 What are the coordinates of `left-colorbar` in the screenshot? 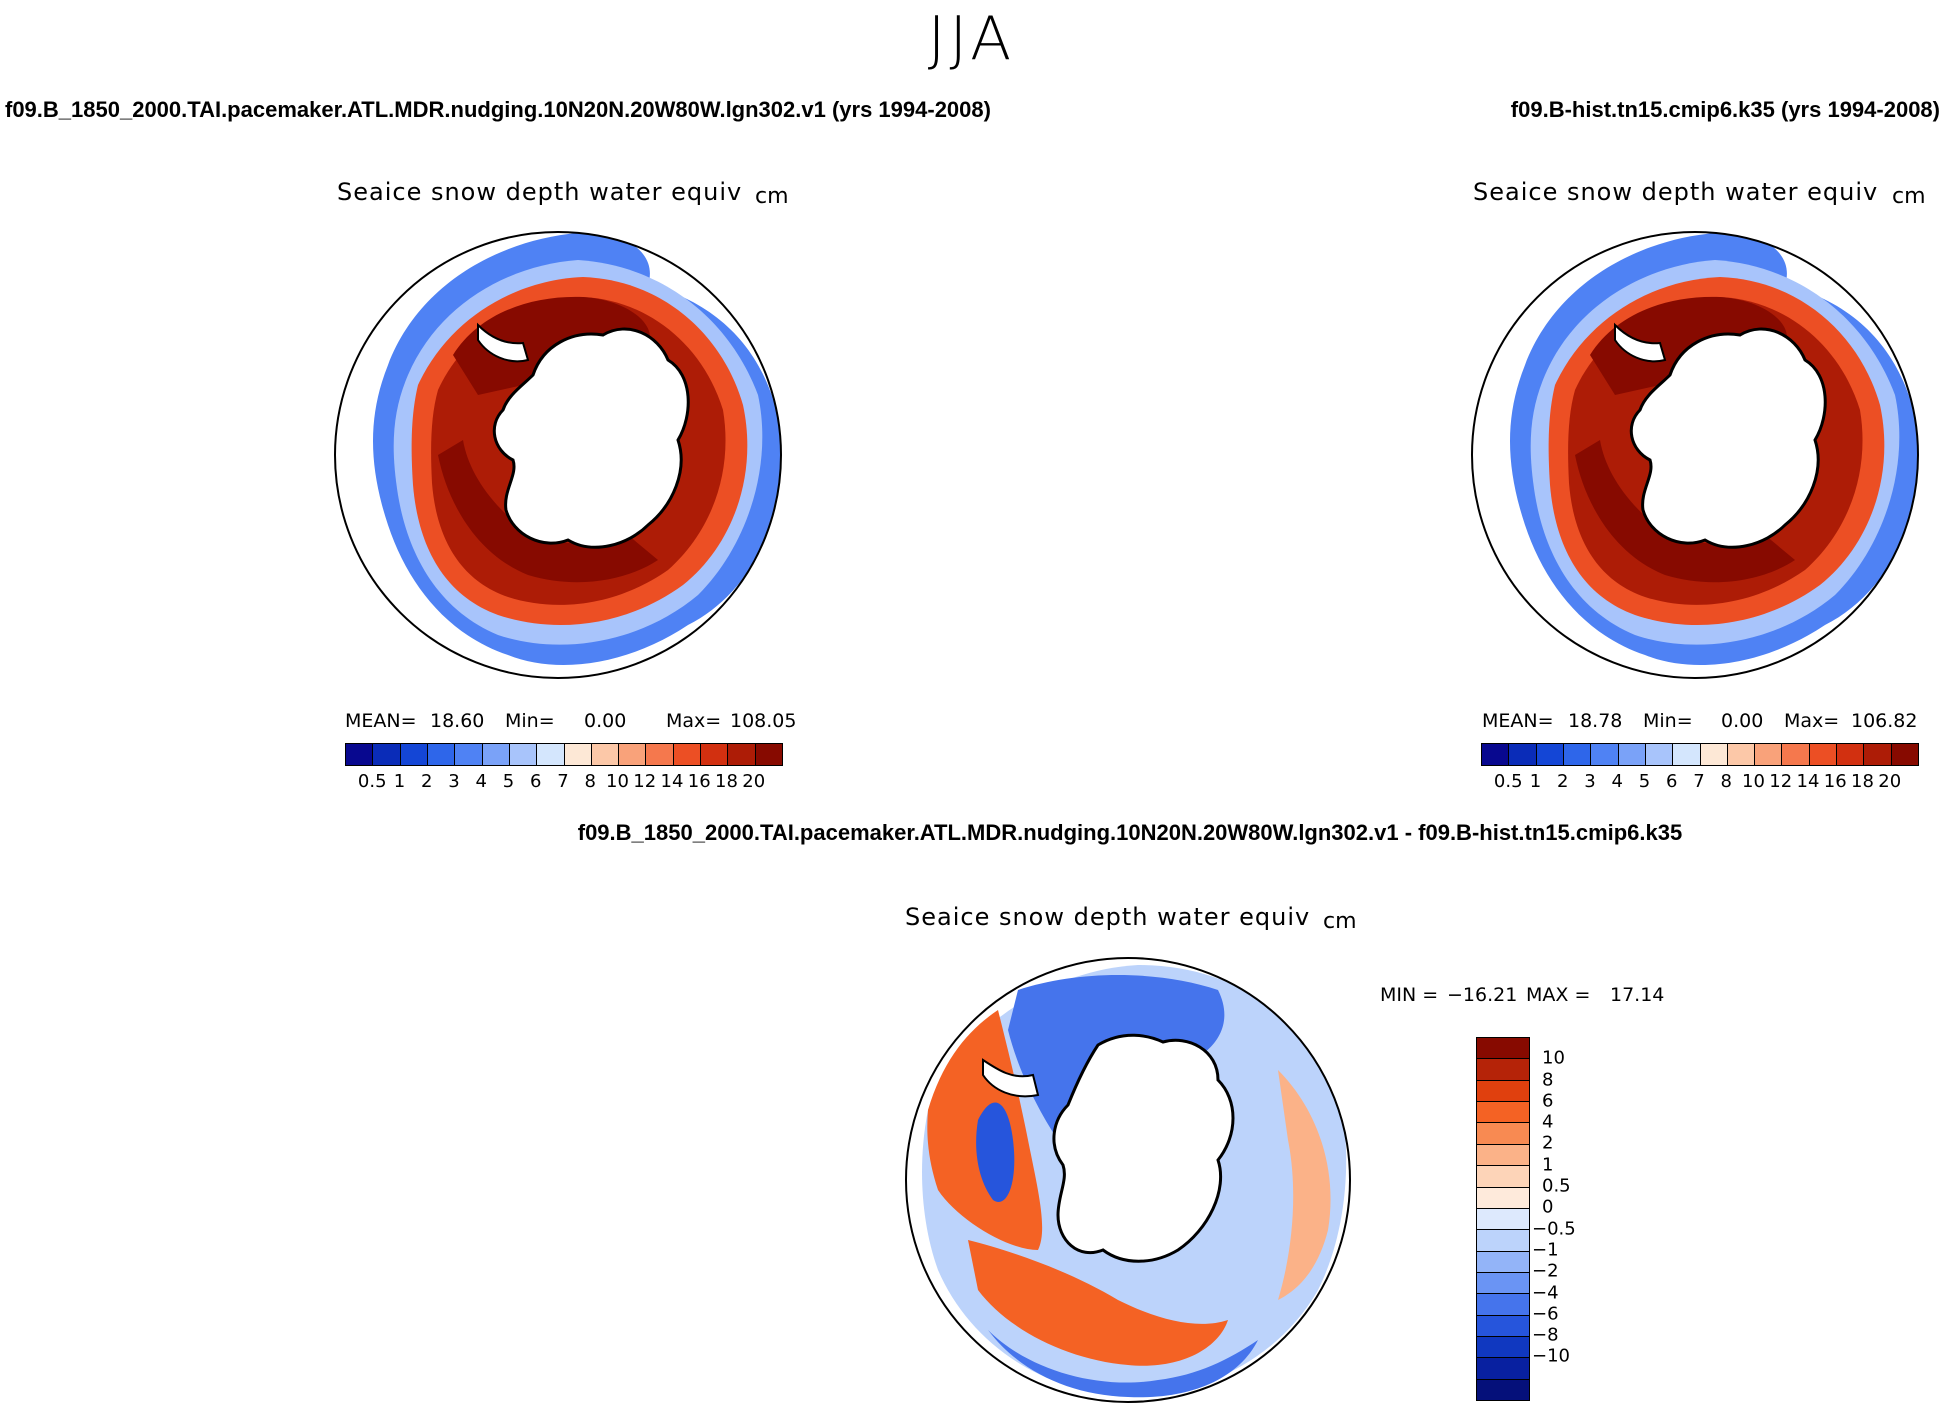 It's located at (564, 754).